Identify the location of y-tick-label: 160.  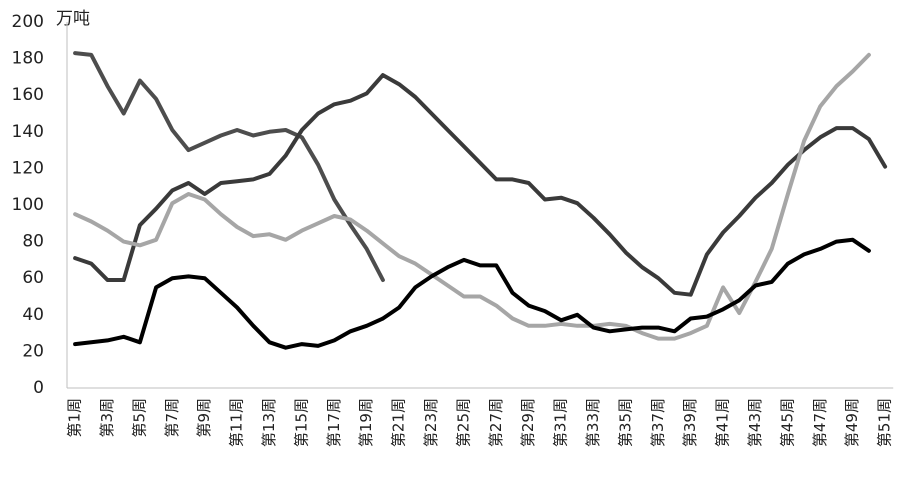
(28, 95).